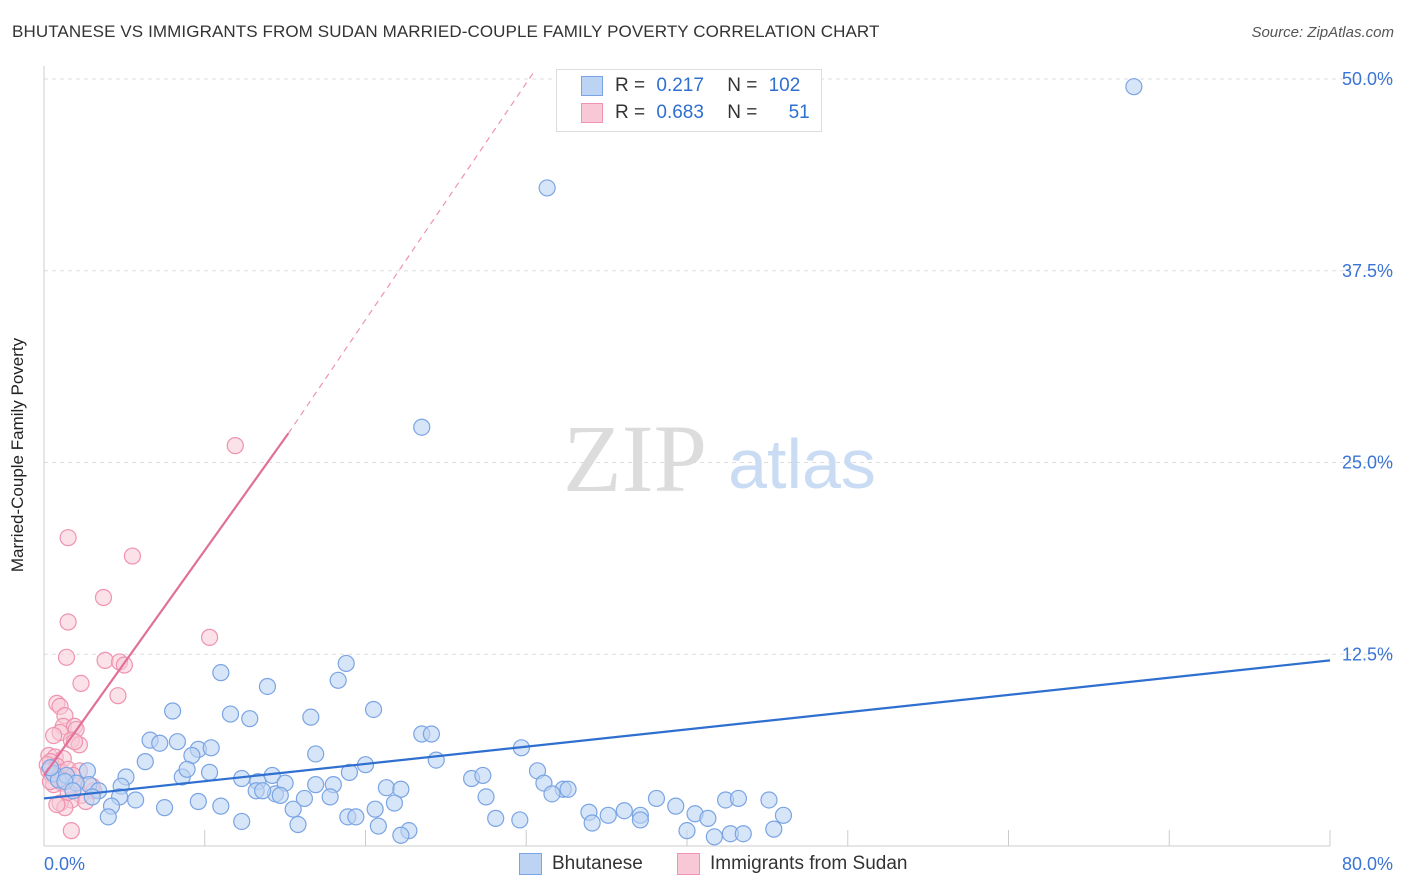 The height and width of the screenshot is (892, 1406). Describe the element at coordinates (689, 100) in the screenshot. I see `stats-legend: R = 0.217 N = 102 R = 0.683 N = 51` at that location.